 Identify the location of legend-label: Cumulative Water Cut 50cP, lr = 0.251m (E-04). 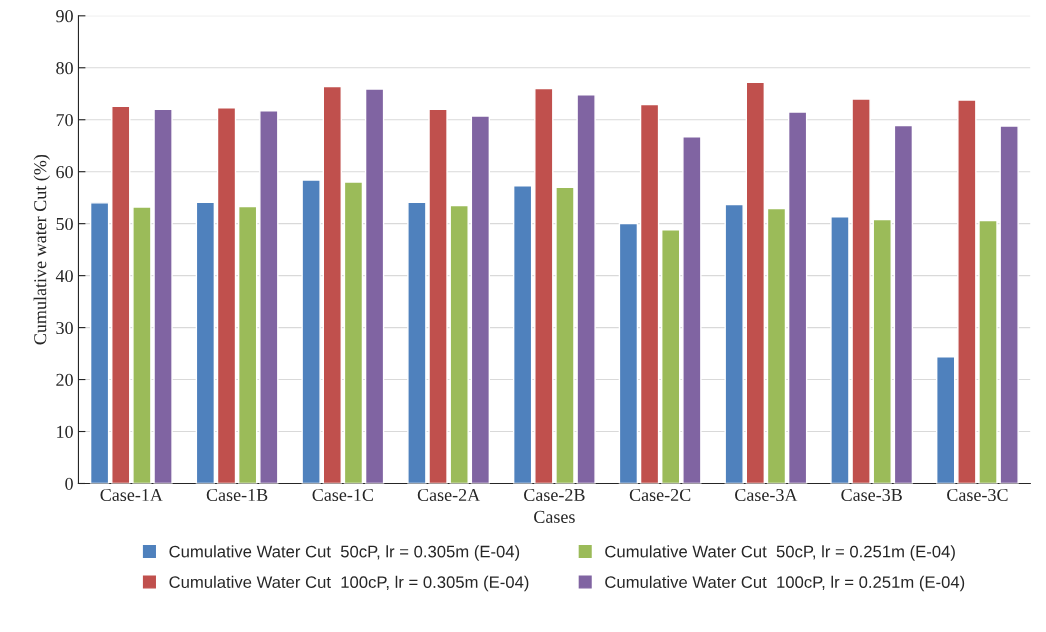
(780, 553).